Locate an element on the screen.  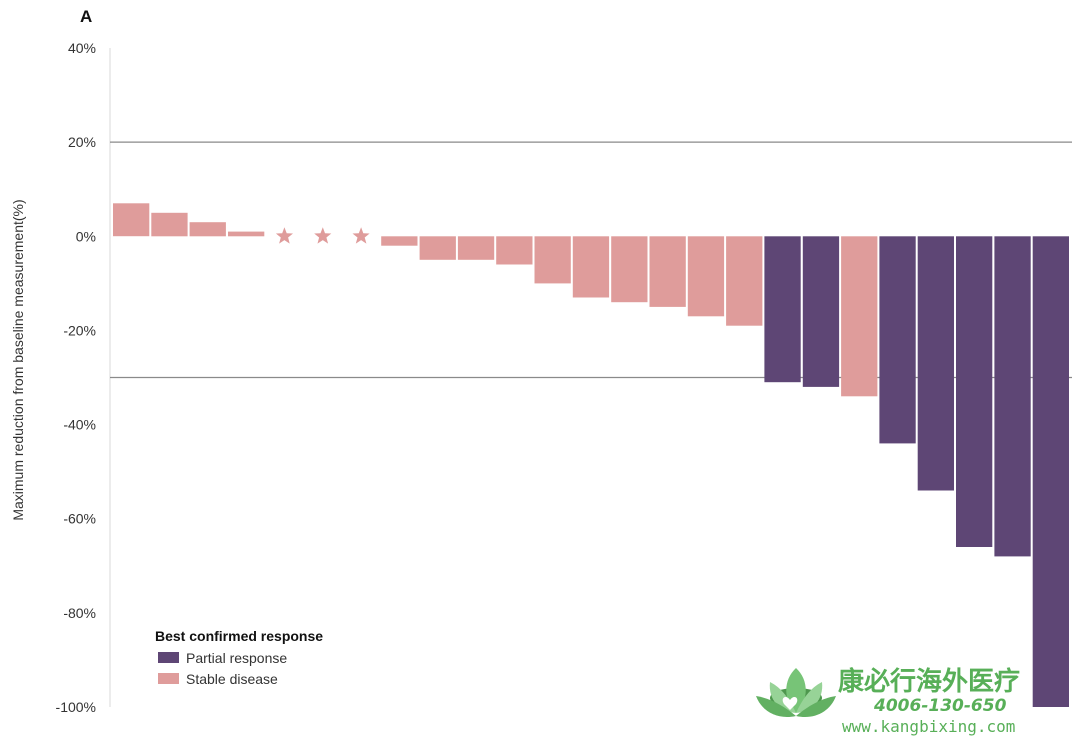
legend-label-stable-disease: Stable disease is located at coordinates (232, 679).